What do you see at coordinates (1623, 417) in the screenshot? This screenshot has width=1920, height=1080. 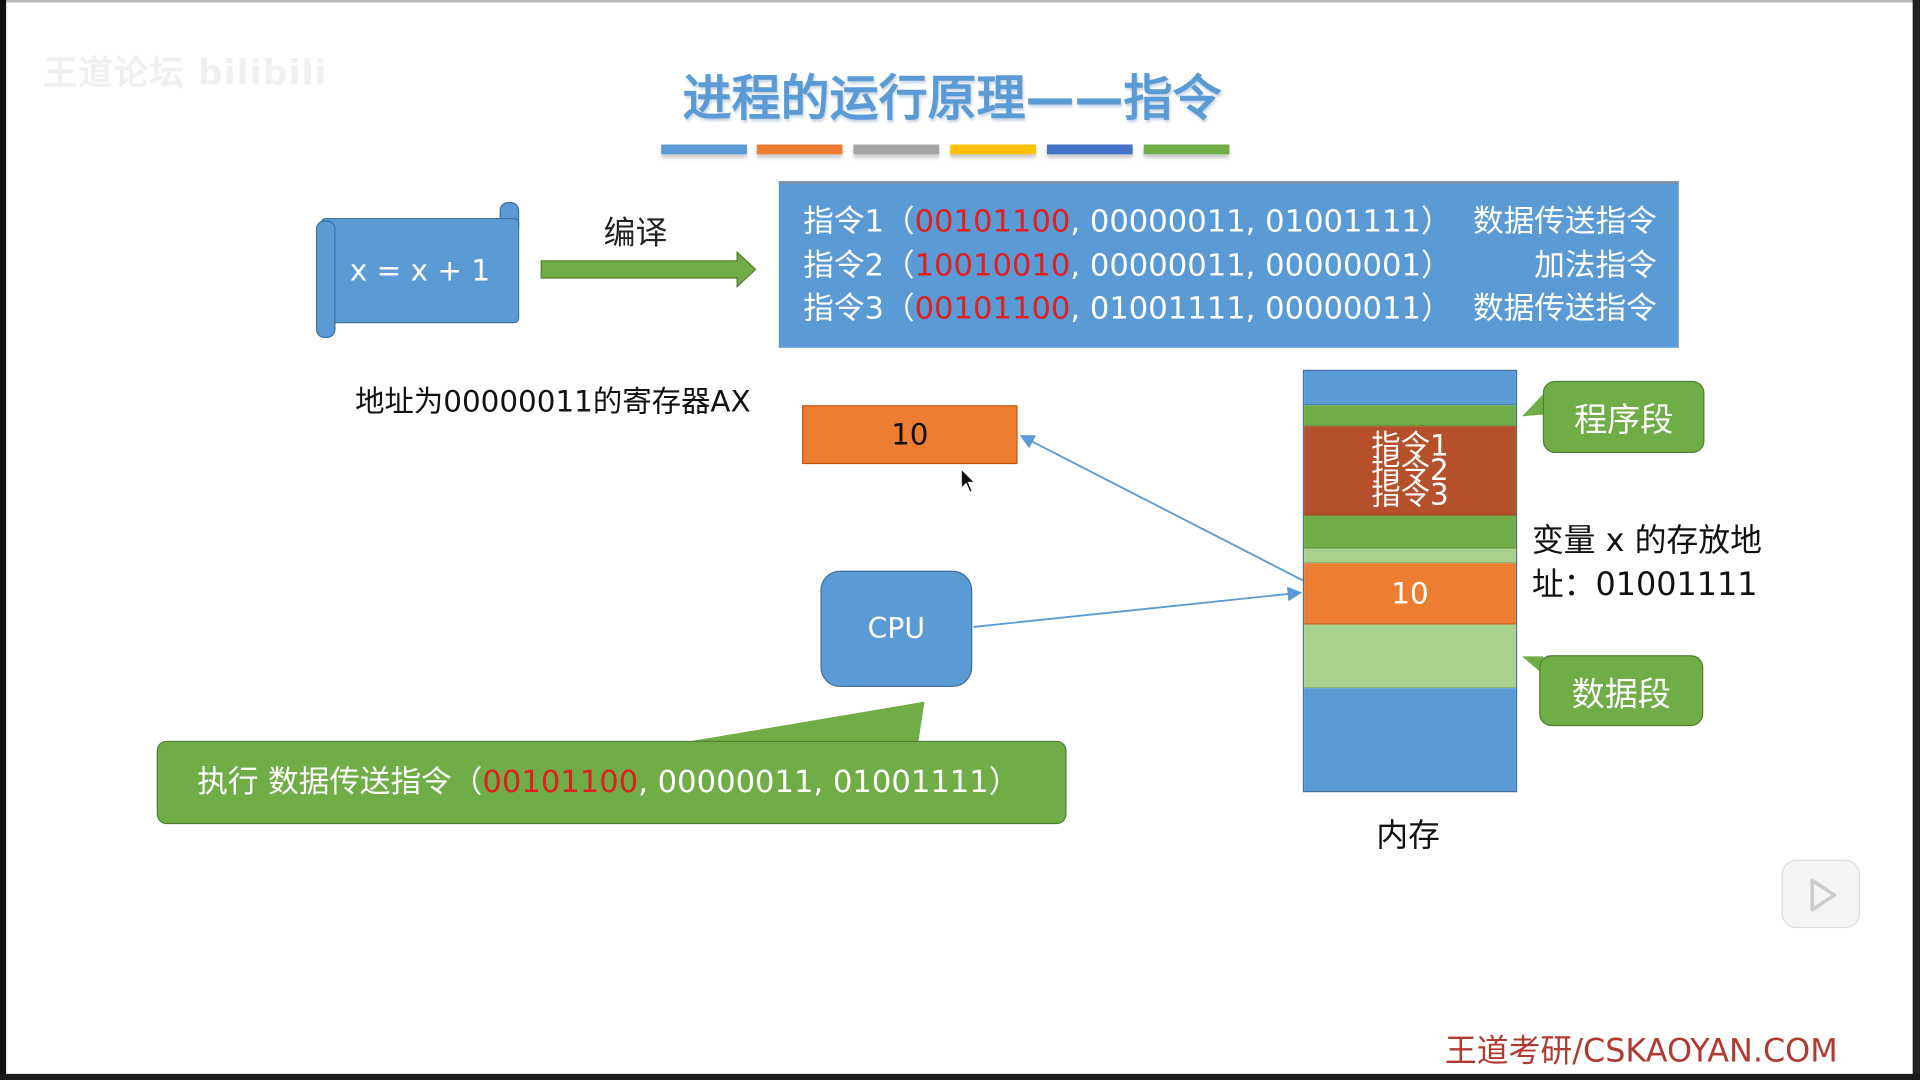 I see `program-segment-callout: 程序段` at bounding box center [1623, 417].